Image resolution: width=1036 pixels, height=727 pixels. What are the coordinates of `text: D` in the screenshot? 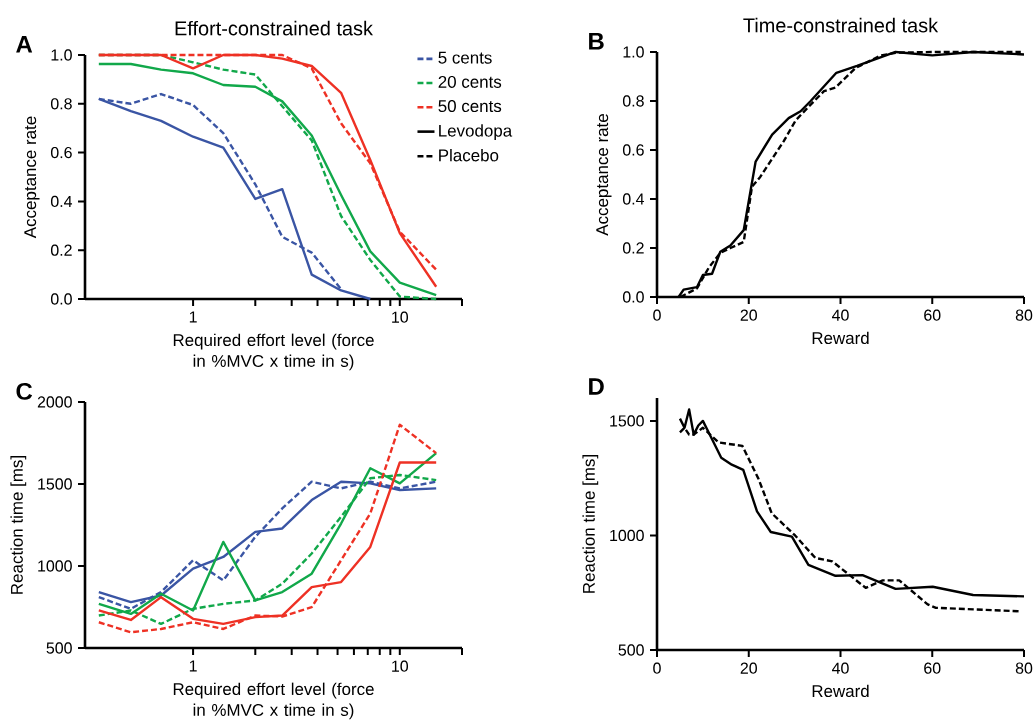 It's located at (596, 386).